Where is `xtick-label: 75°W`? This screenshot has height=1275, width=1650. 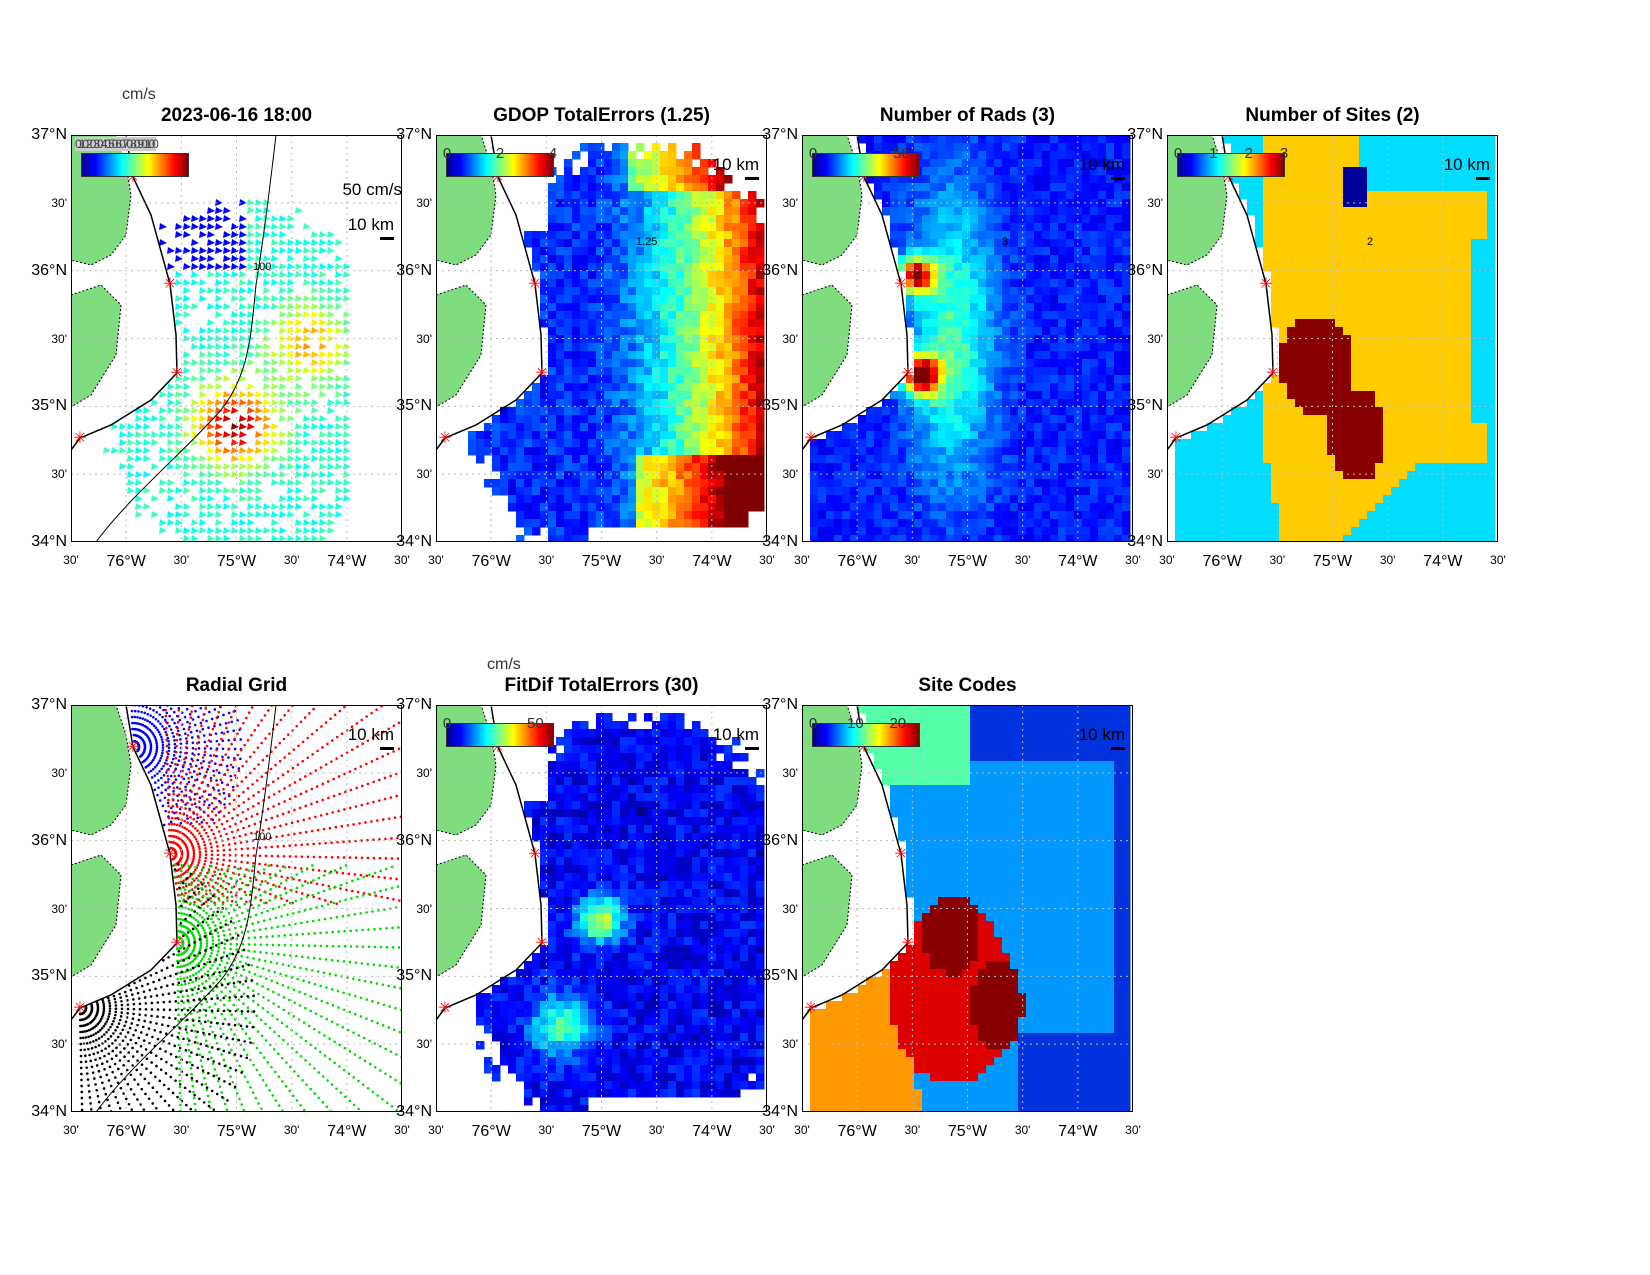
xtick-label: 75°W is located at coordinates (236, 561).